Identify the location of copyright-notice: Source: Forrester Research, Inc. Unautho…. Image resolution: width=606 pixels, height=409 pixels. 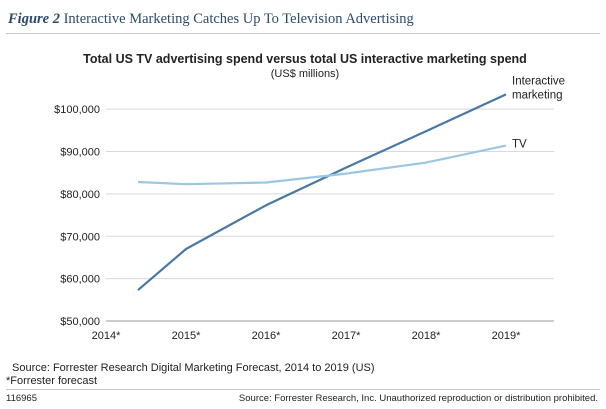
(418, 398).